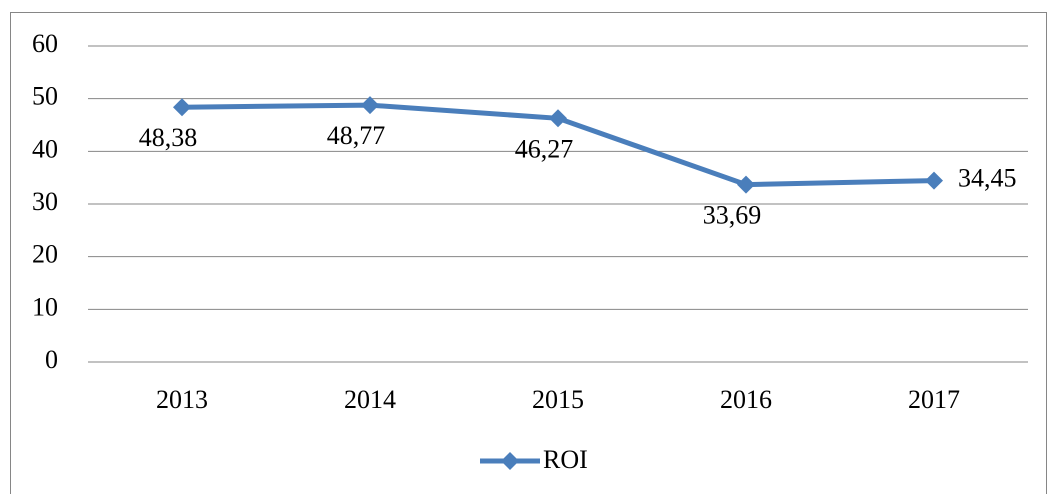  What do you see at coordinates (356, 135) in the screenshot?
I see `data-label: 48,77` at bounding box center [356, 135].